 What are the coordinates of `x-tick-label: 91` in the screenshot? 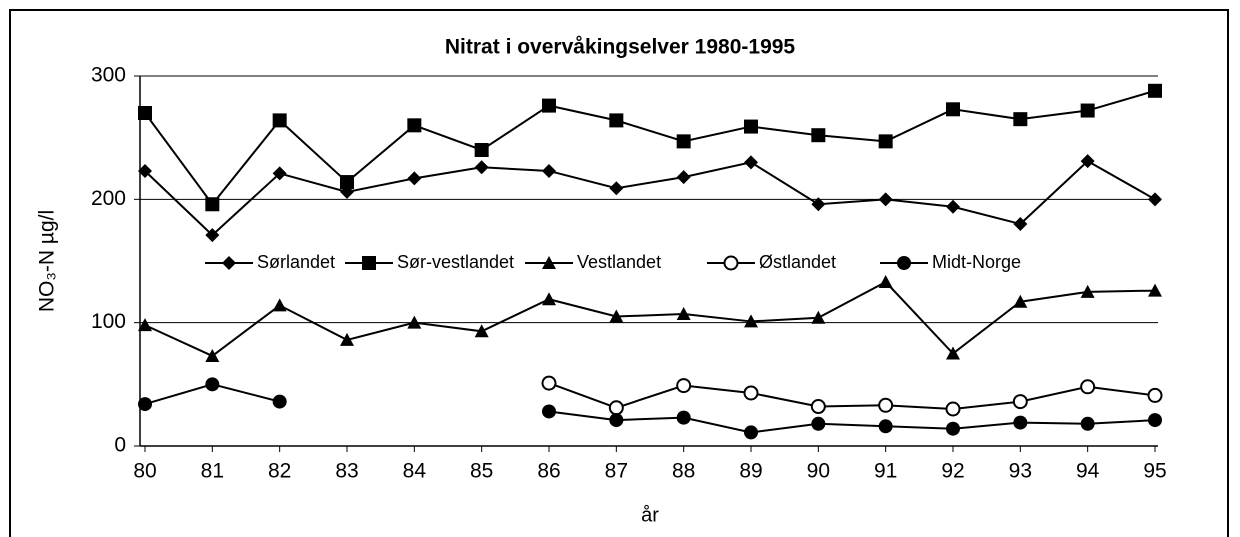 It's located at (885, 471).